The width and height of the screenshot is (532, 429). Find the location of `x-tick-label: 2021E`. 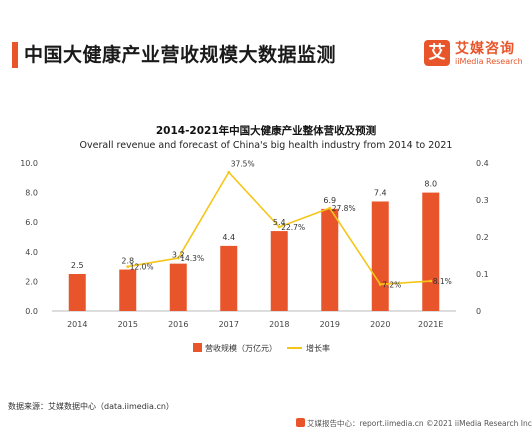

x-tick-label: 2021E is located at coordinates (430, 324).